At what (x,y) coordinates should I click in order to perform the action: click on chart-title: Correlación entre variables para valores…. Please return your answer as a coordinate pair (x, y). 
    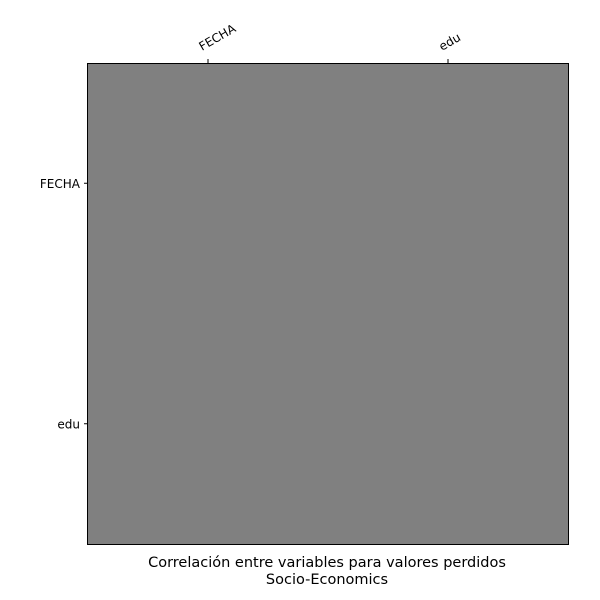
    Looking at the image, I should click on (327, 563).